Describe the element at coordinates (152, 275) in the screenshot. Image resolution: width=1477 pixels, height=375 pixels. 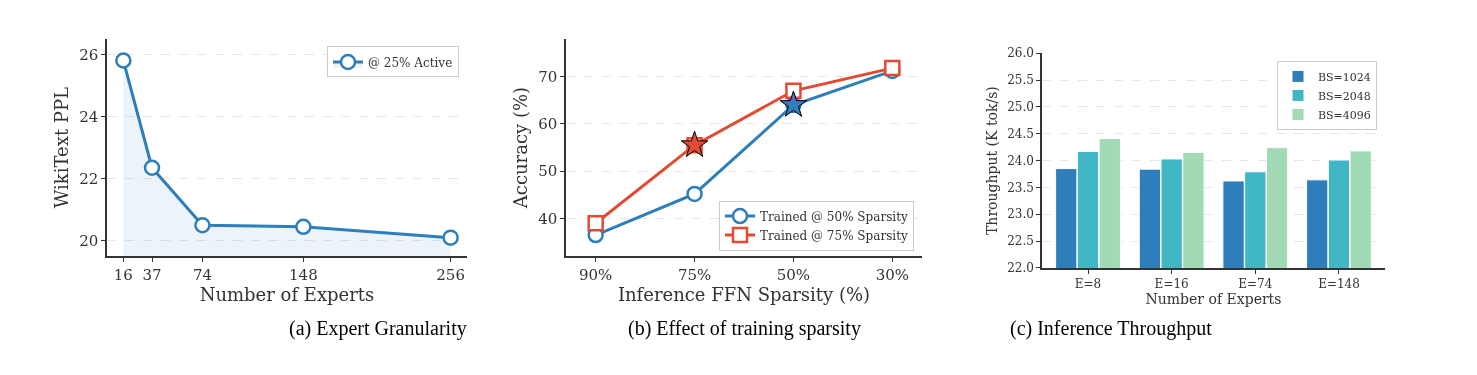
I see `x-tick-label: 37` at that location.